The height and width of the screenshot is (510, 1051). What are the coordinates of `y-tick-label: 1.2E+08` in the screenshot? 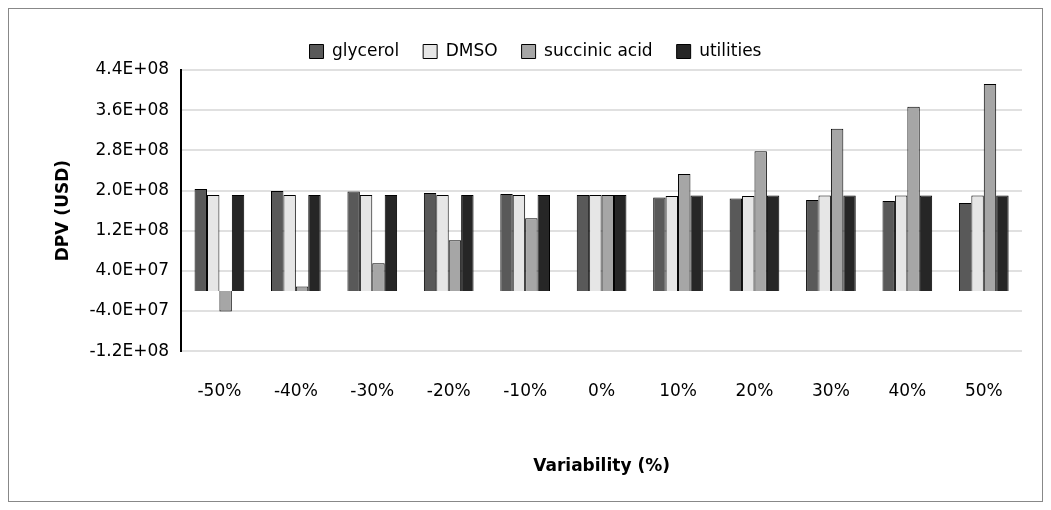 It's located at (132, 229).